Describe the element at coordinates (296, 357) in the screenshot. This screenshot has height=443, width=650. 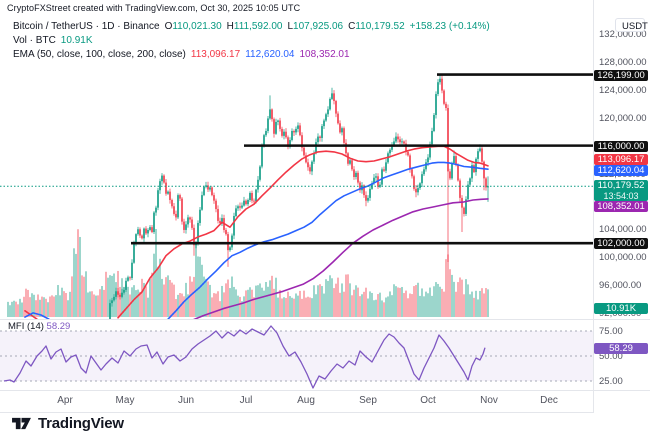
I see `mfi-pane` at that location.